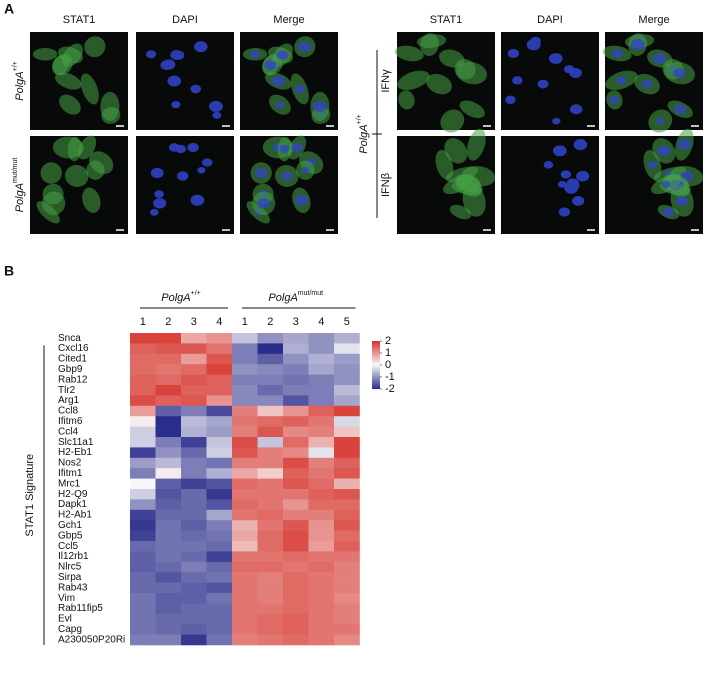 This screenshot has height=678, width=709. I want to click on micrograph, so click(550, 81).